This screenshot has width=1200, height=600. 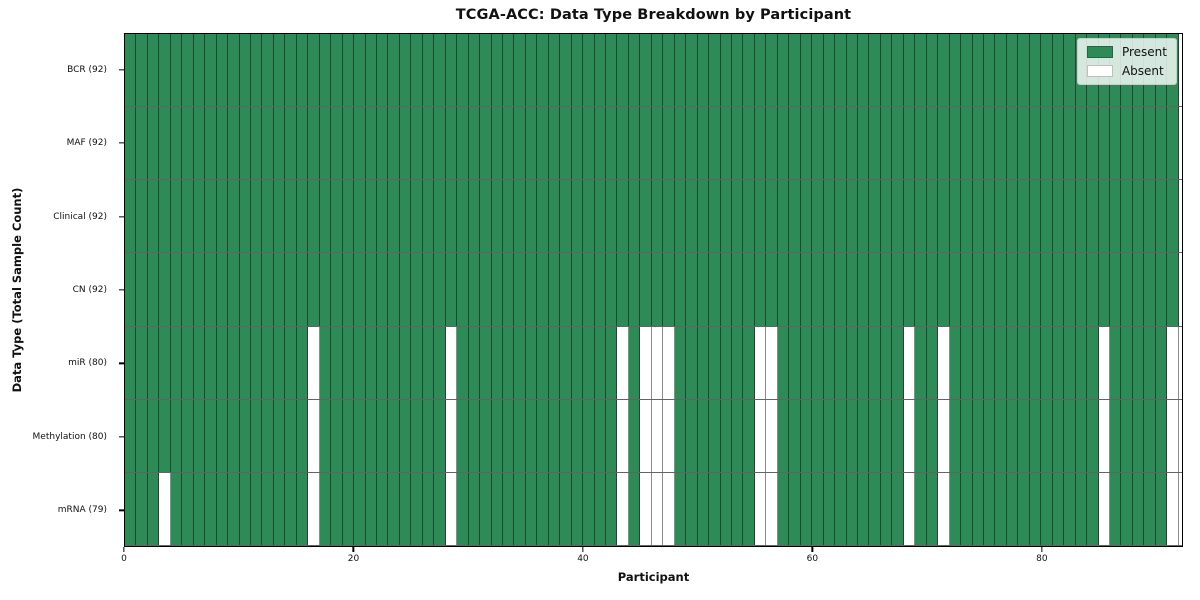 What do you see at coordinates (1126, 71) in the screenshot?
I see `legend-item-absent: Absent` at bounding box center [1126, 71].